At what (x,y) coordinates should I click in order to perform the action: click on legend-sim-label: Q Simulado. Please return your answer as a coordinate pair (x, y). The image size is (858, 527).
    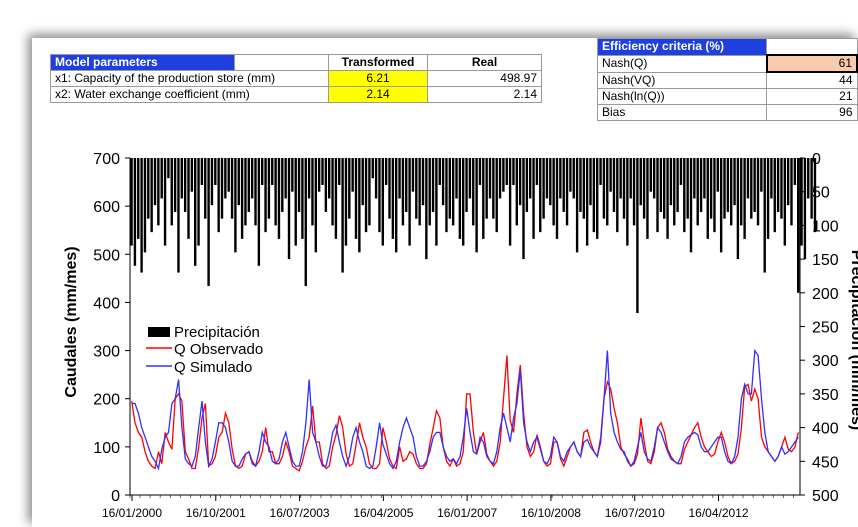
    Looking at the image, I should click on (213, 367).